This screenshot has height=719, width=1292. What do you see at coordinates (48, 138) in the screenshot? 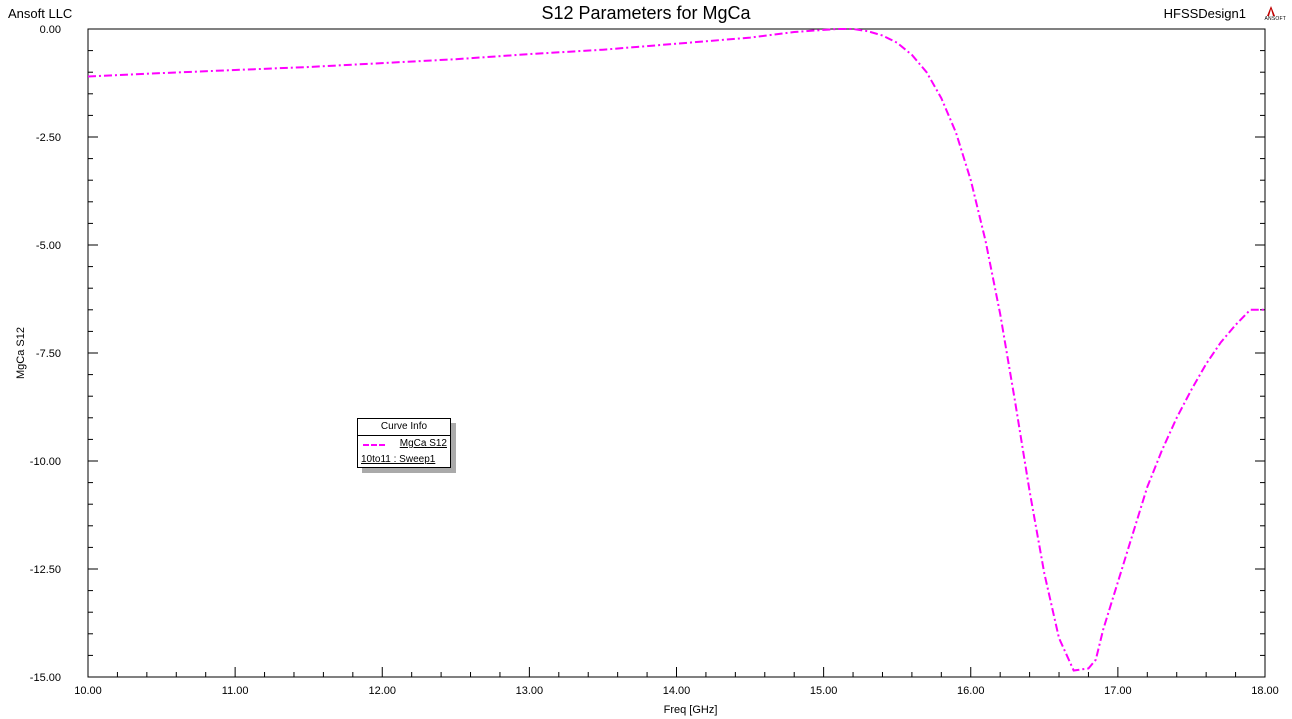
I see `y-tick-label: -2.50` at bounding box center [48, 138].